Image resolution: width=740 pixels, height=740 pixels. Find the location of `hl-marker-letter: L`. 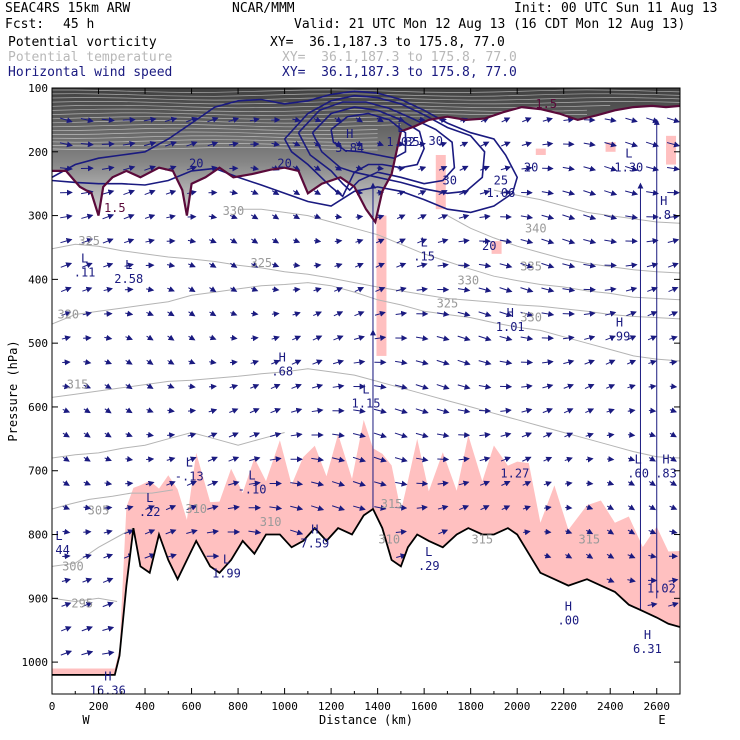

hl-marker-letter: L is located at coordinates (251, 475).